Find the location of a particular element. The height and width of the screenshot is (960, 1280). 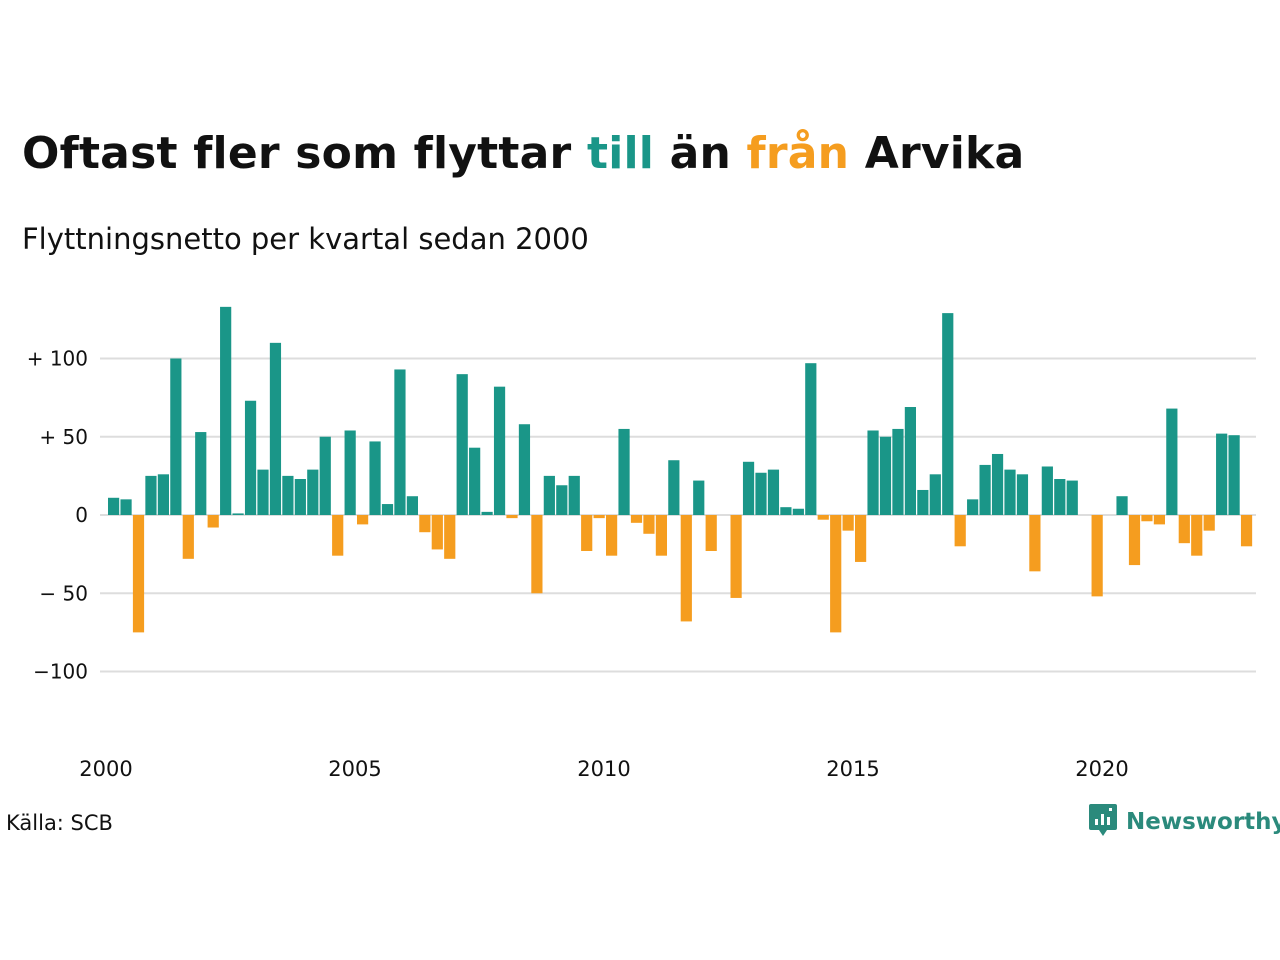

y-tick-label: + 100 is located at coordinates (57, 359).